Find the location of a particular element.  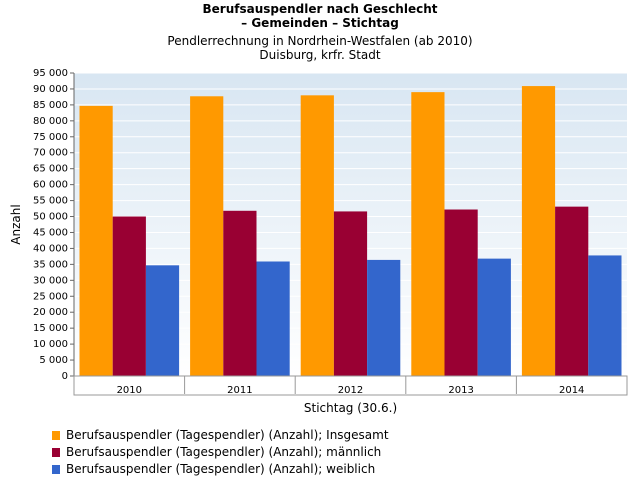

bar-2011-s1 is located at coordinates (240, 293).